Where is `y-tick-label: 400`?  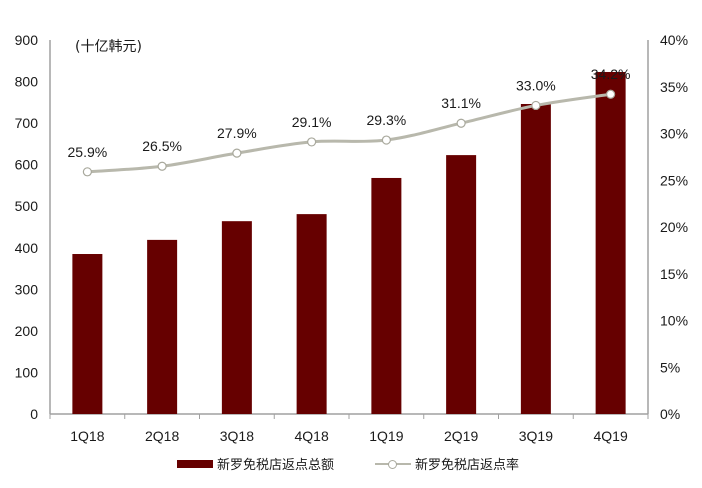 y-tick-label: 400 is located at coordinates (27, 248).